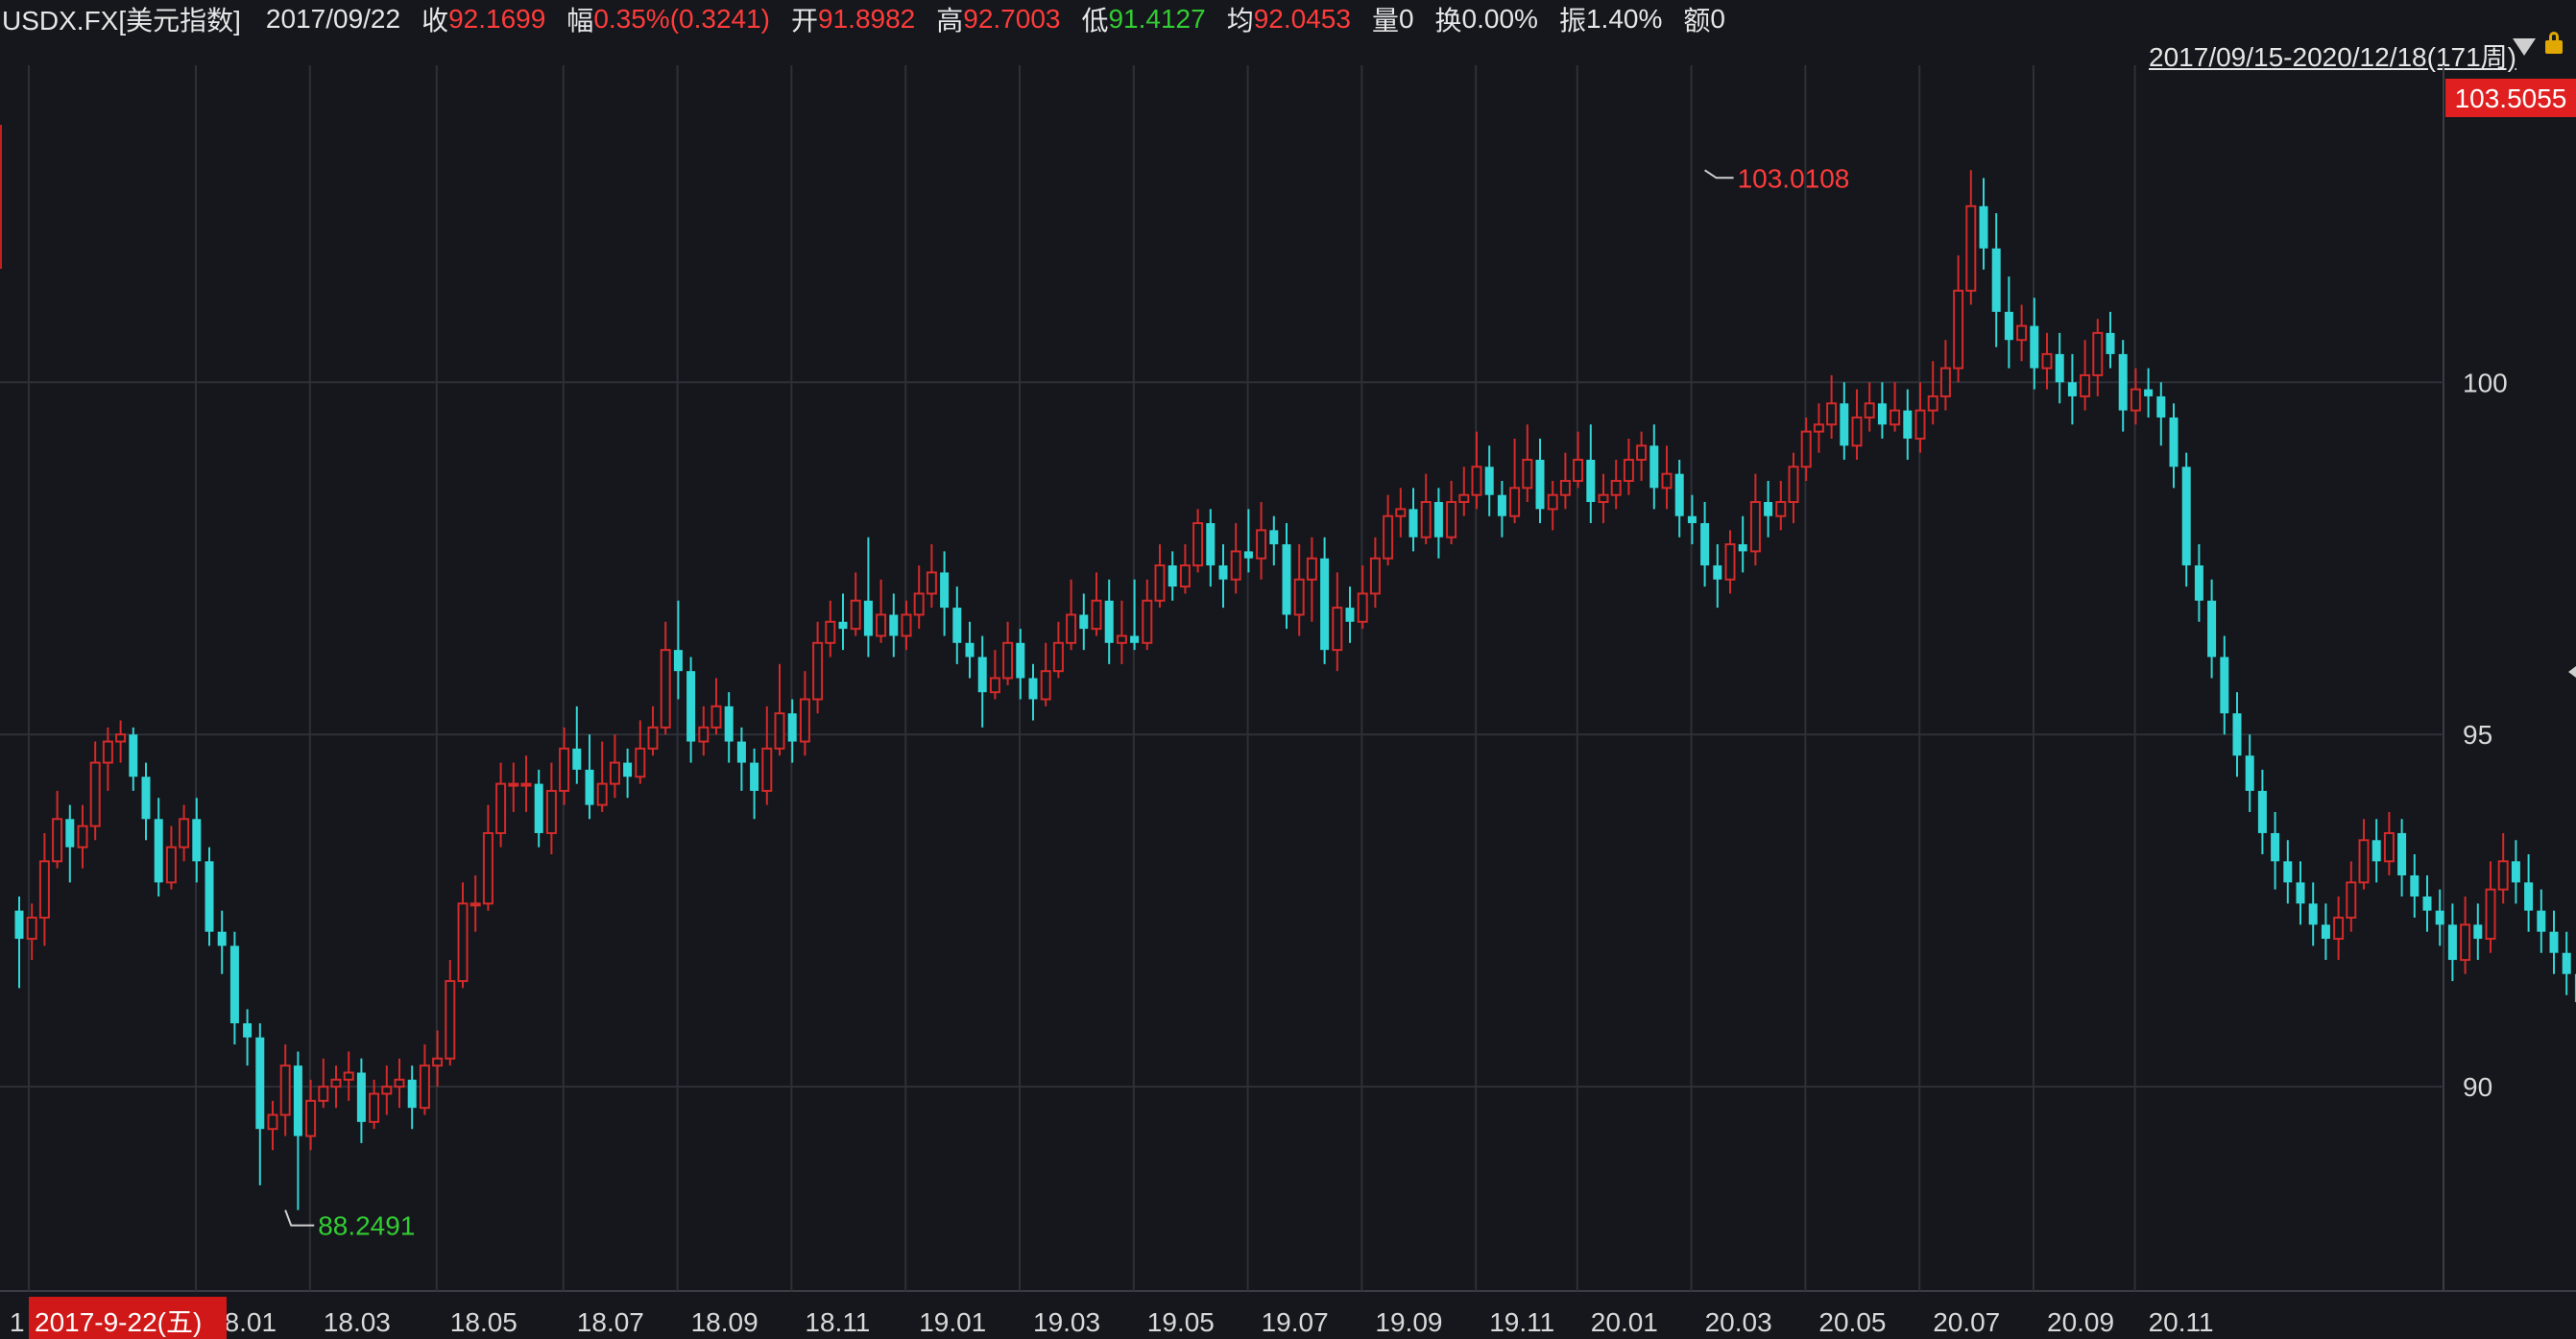 The image size is (2576, 1339). Describe the element at coordinates (2510, 98) in the screenshot. I see `price-tag-bg` at that location.